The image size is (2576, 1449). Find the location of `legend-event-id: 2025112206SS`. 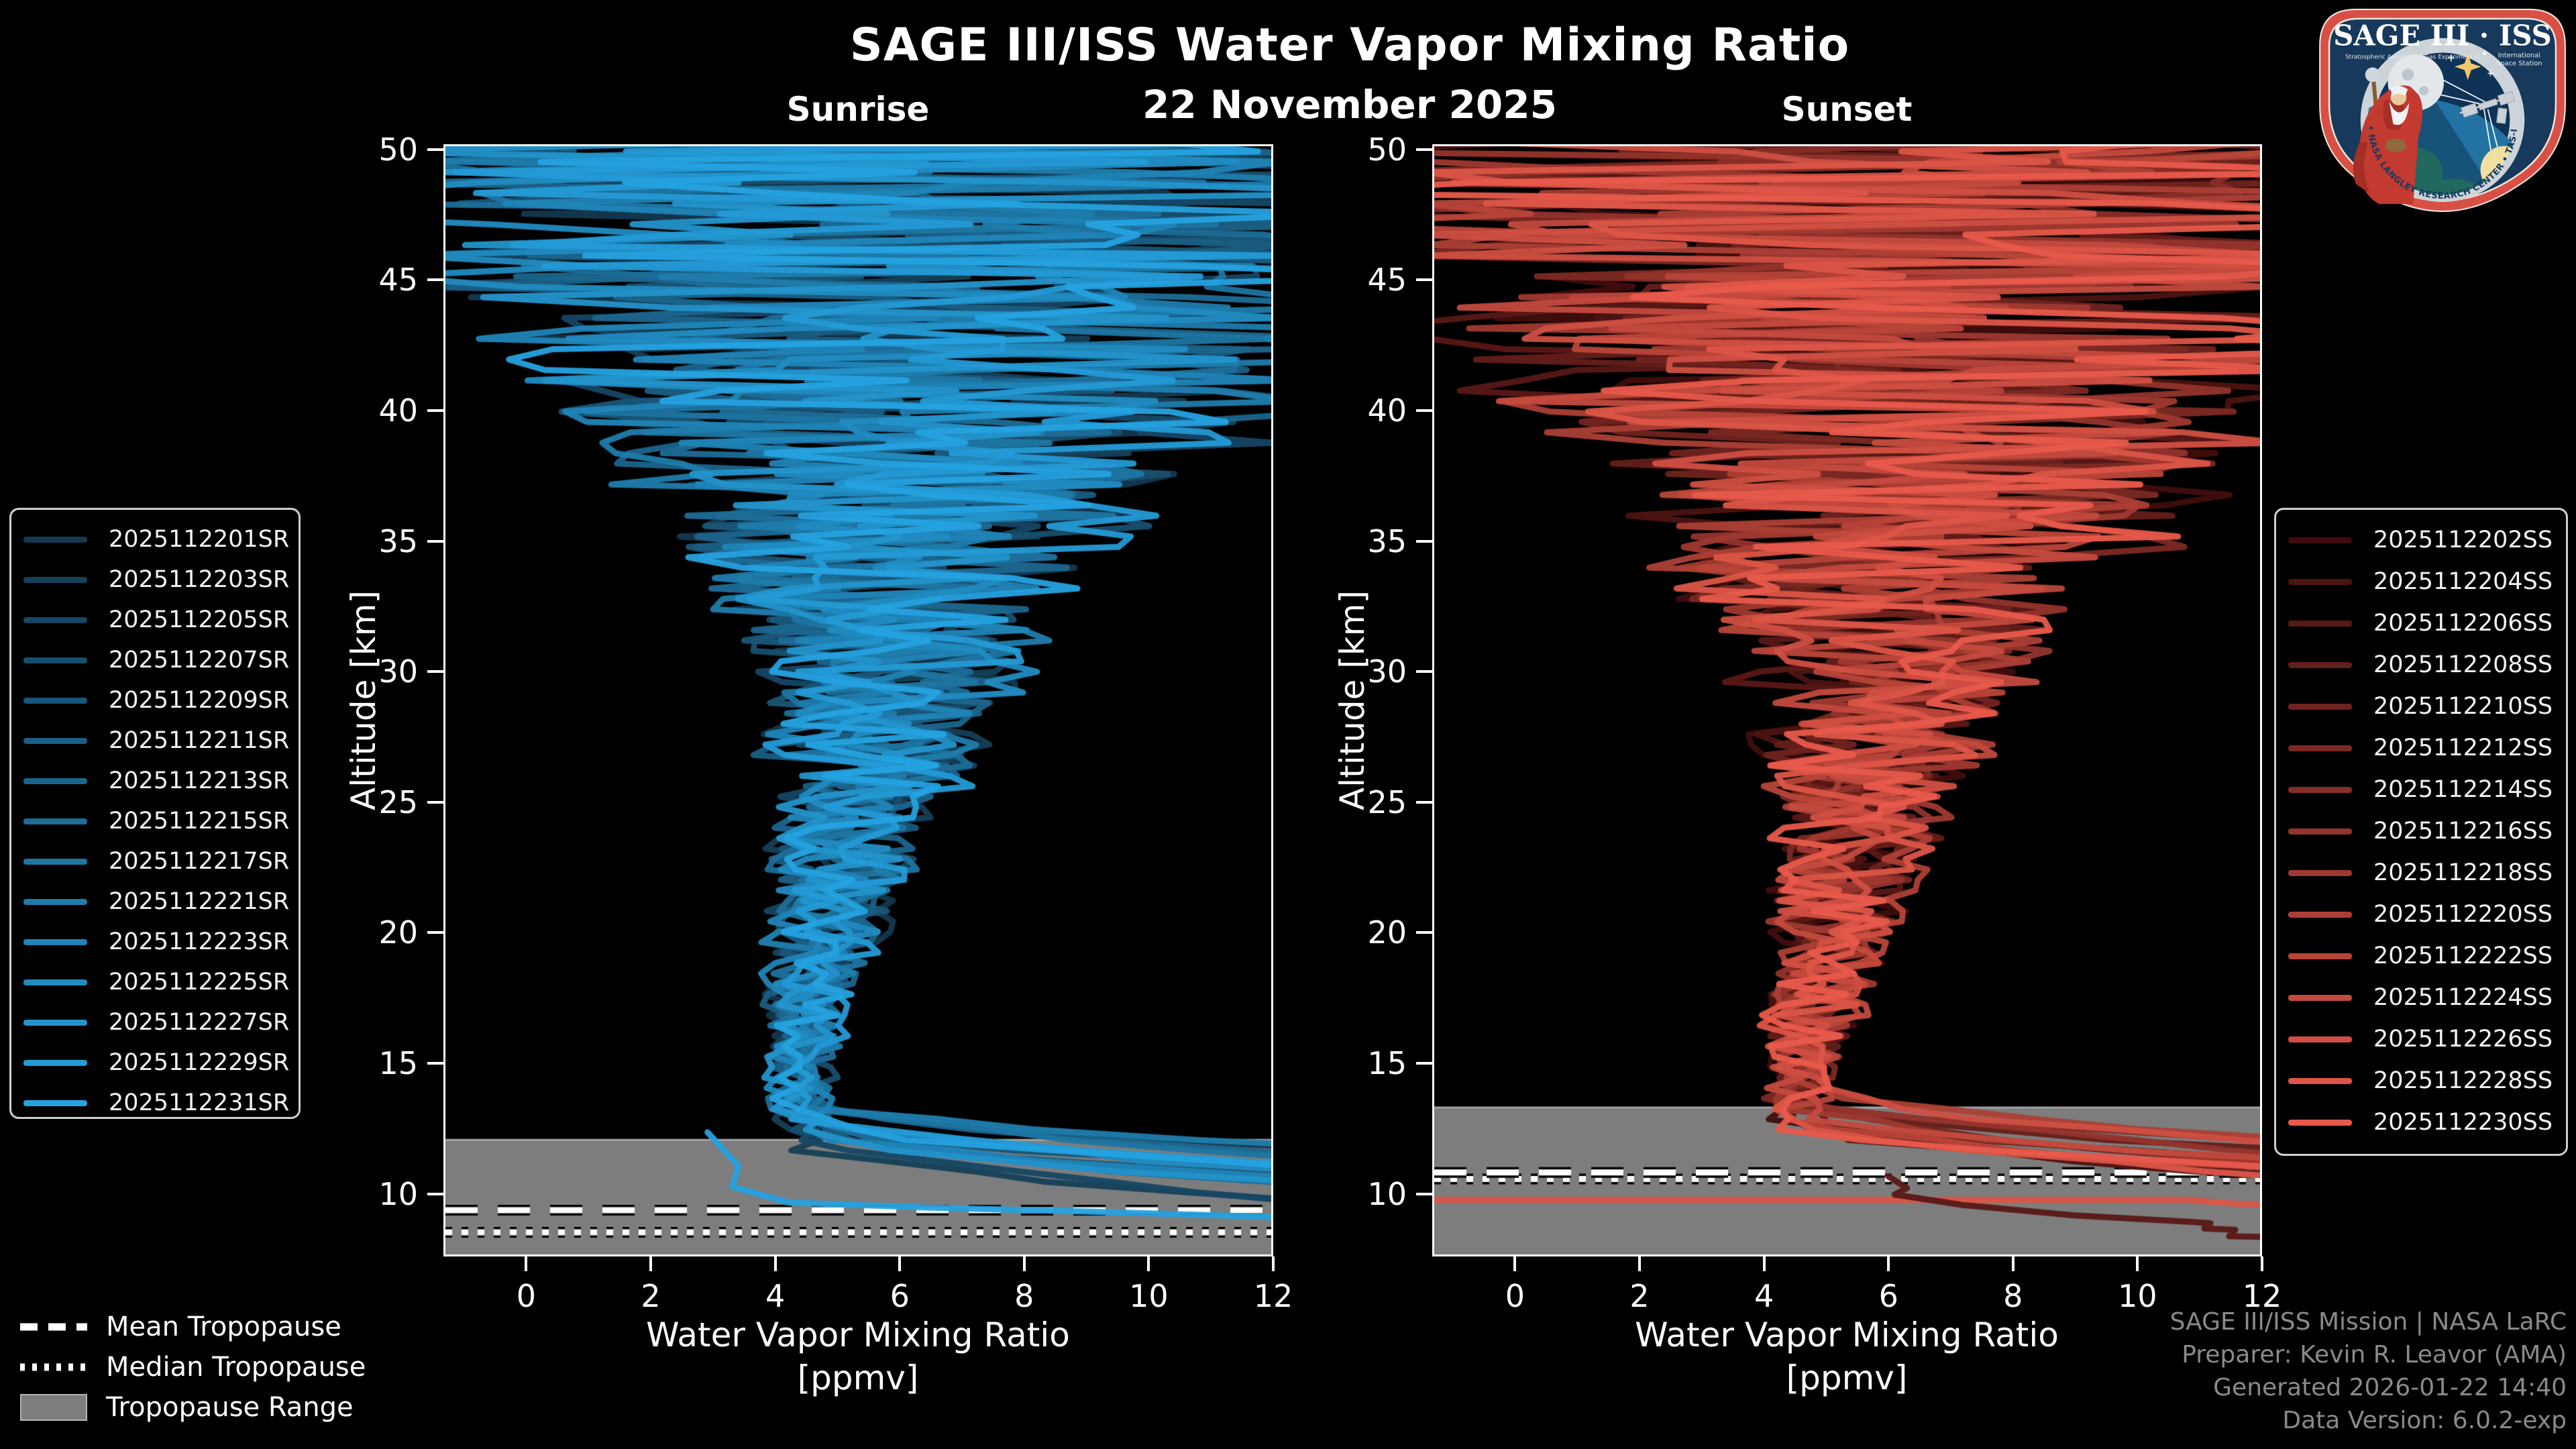

legend-event-id: 2025112206SS is located at coordinates (2463, 623).